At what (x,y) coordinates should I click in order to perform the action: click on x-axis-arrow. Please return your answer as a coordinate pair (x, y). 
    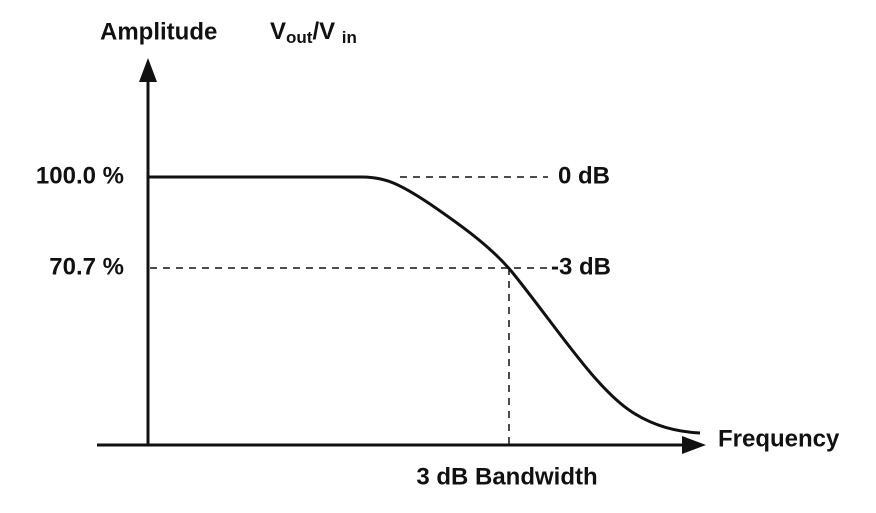
    Looking at the image, I should click on (694, 445).